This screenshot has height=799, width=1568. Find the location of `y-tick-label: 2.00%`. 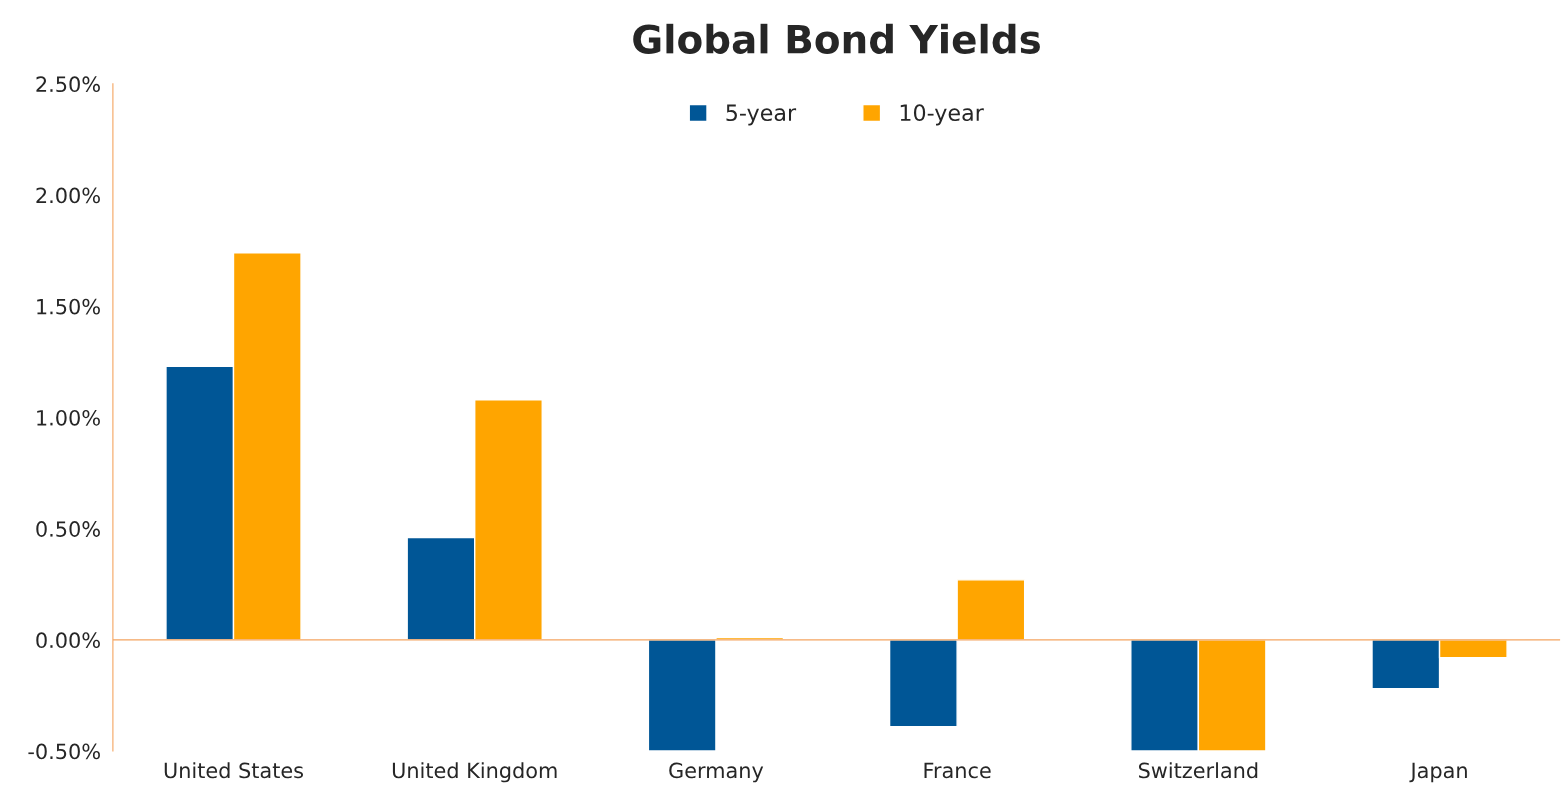

y-tick-label: 2.00% is located at coordinates (68, 195).